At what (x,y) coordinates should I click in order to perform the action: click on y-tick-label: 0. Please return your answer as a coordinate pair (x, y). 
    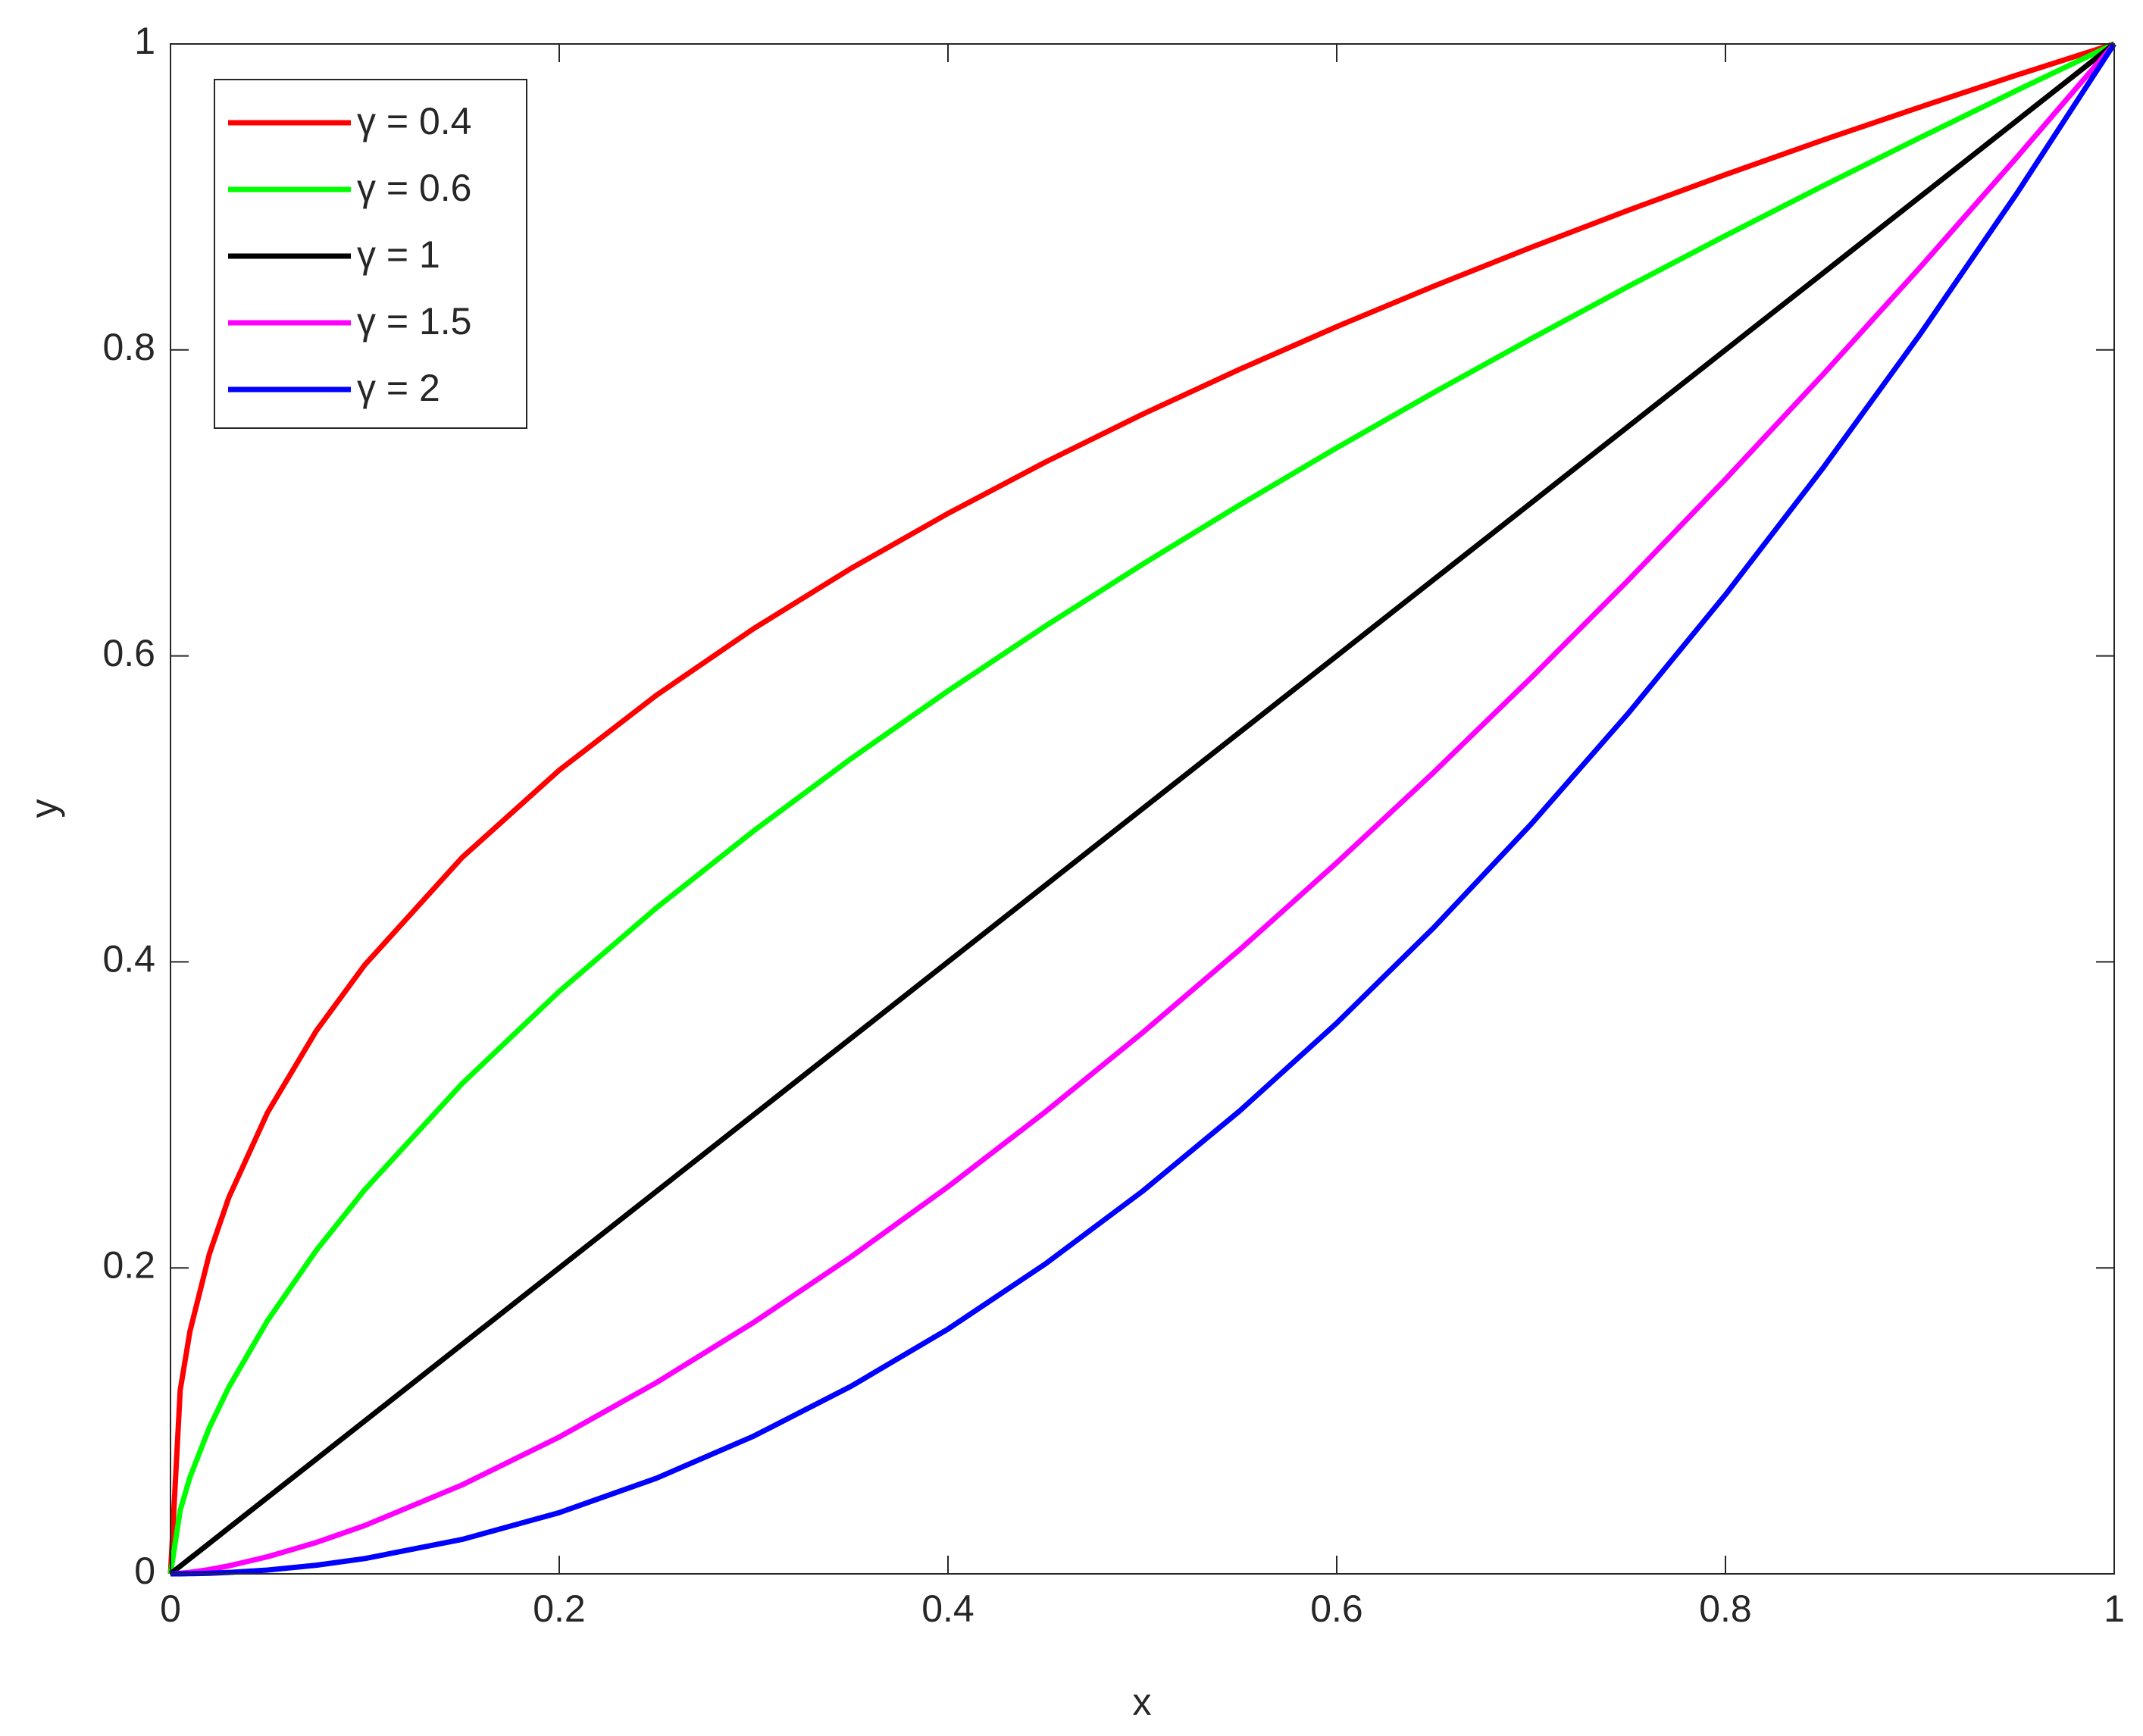
    Looking at the image, I should click on (144, 1571).